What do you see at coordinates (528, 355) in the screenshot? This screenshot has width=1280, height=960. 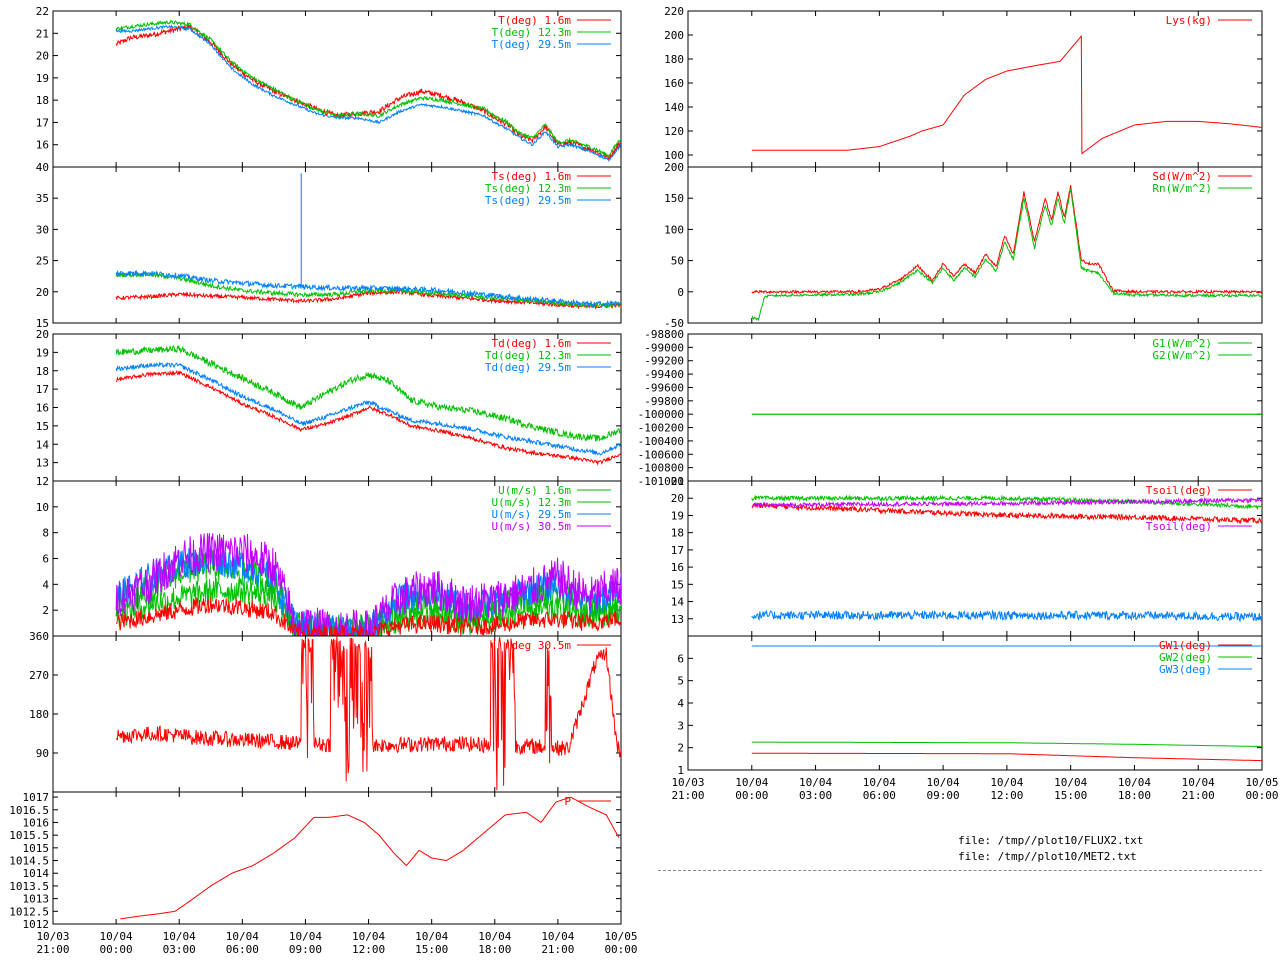 I see `legend-label: Td(deg) 12.3m` at bounding box center [528, 355].